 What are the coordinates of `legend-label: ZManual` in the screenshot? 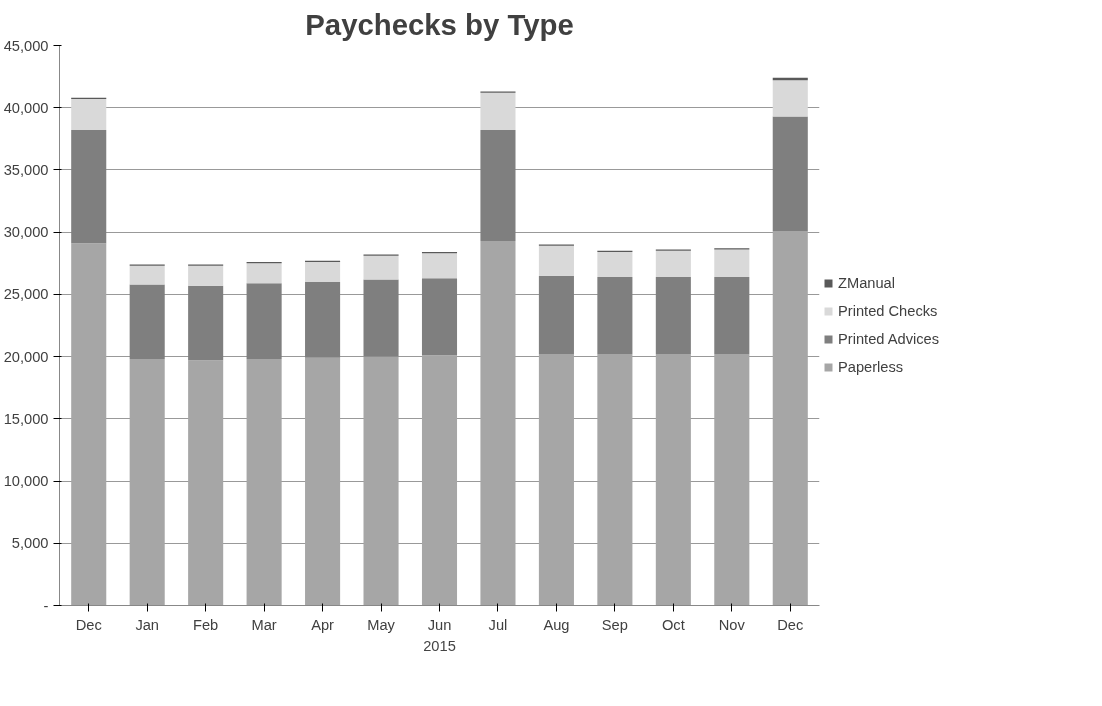 It's located at (867, 283).